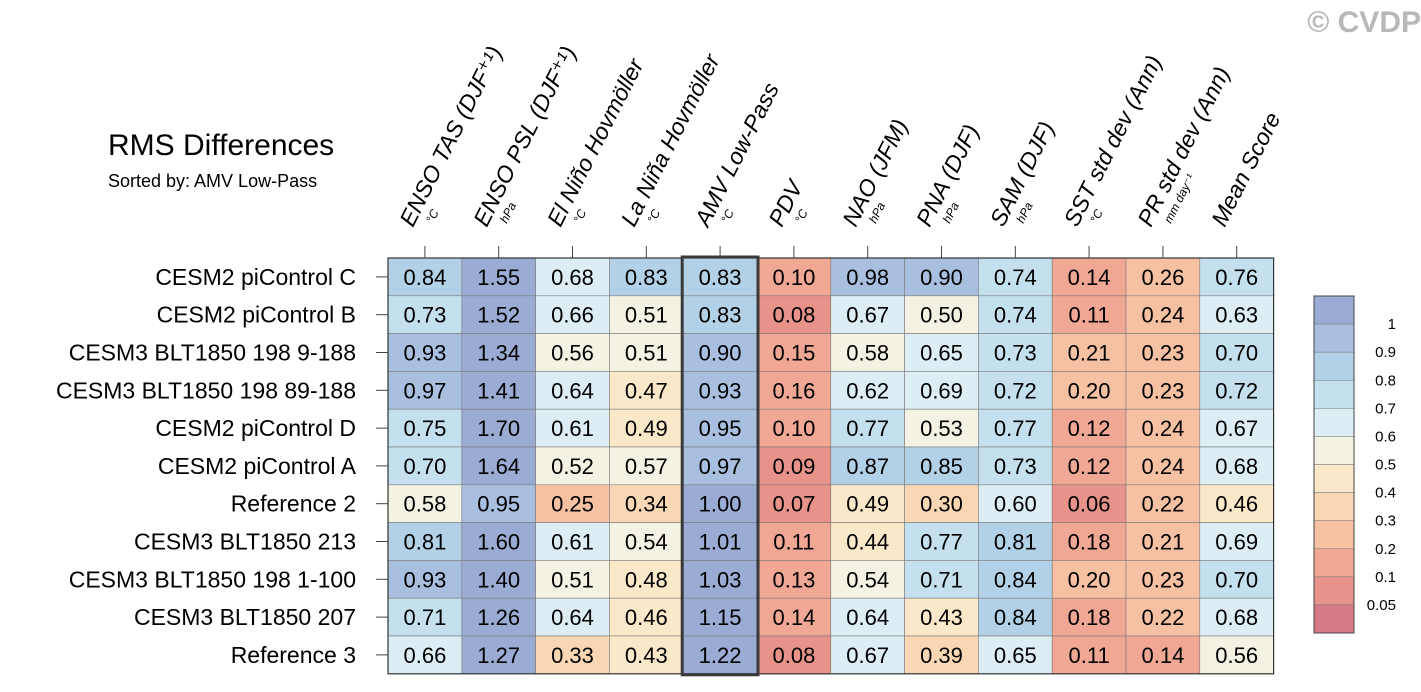 The width and height of the screenshot is (1421, 692). What do you see at coordinates (720, 542) in the screenshot?
I see `cell-value: 1.01` at bounding box center [720, 542].